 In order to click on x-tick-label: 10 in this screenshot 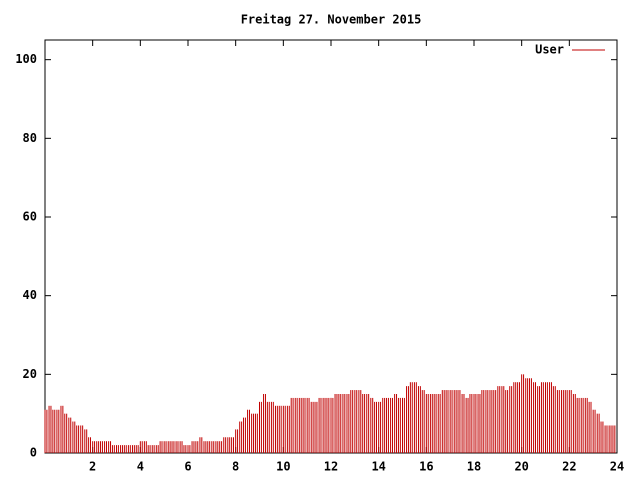, I will do `click(283, 467)`.